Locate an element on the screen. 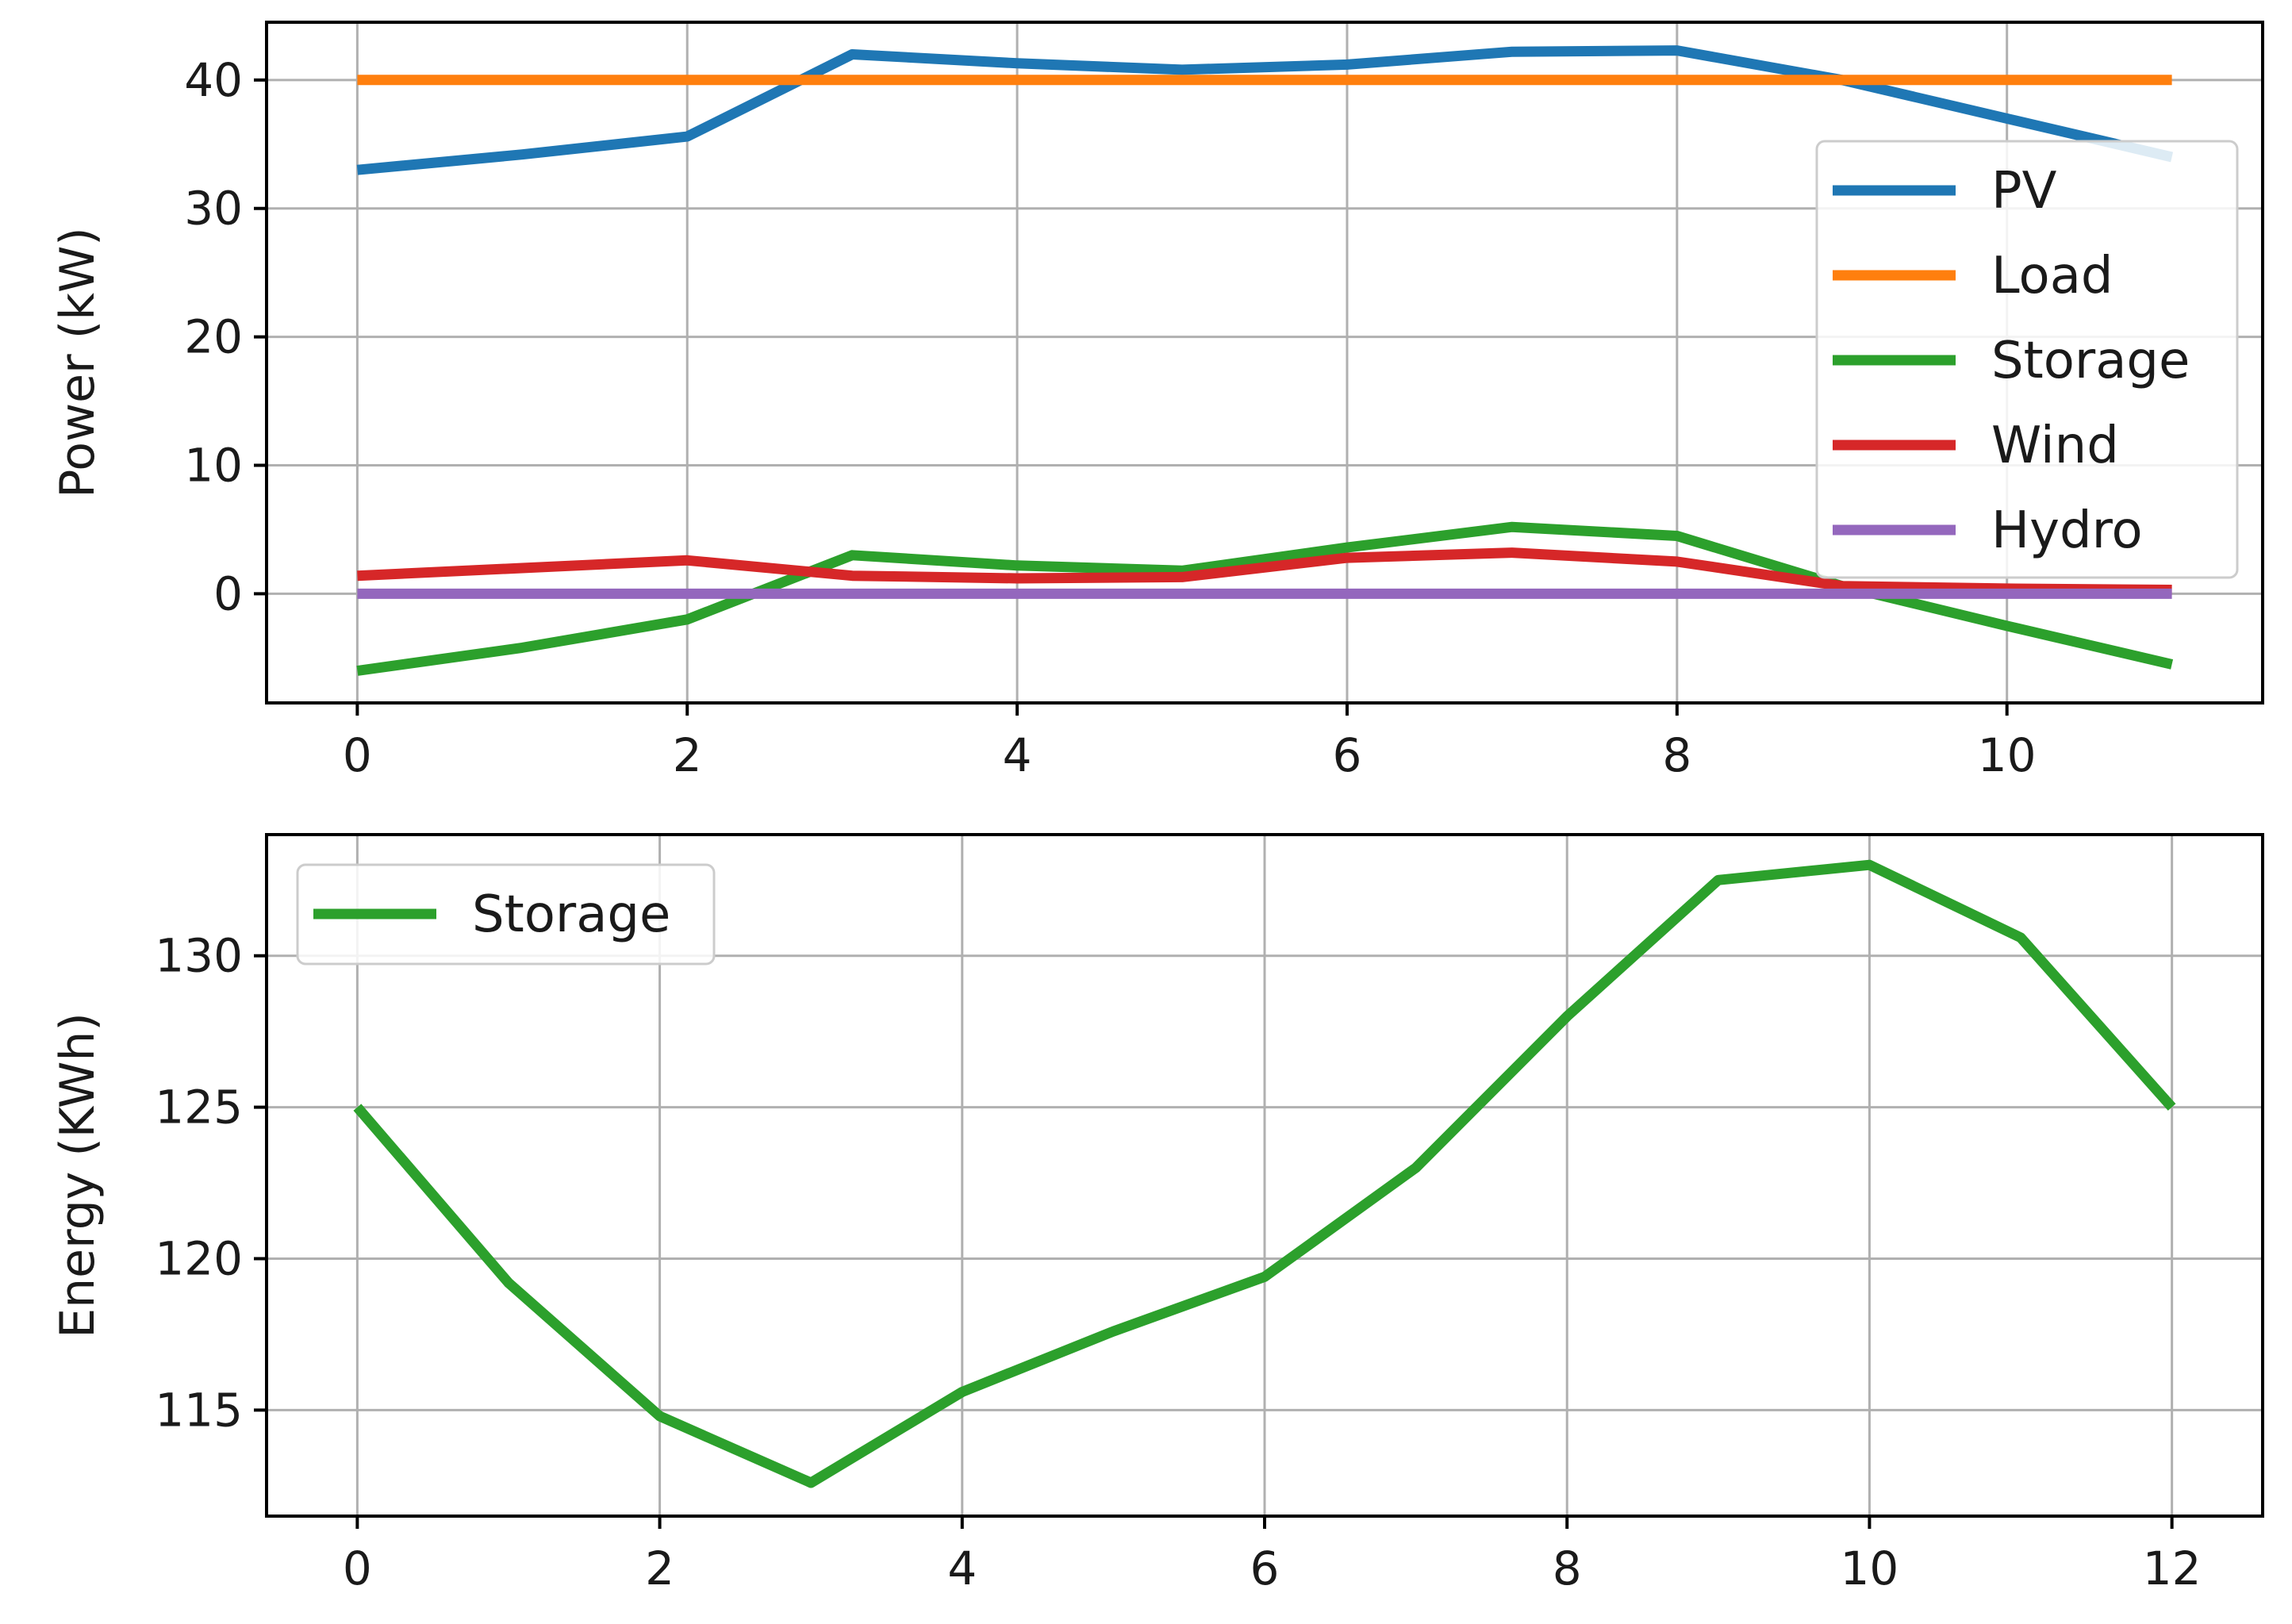 Image resolution: width=2292 pixels, height=1624 pixels. y-axis-label: Energy (KWh) is located at coordinates (78, 1175).